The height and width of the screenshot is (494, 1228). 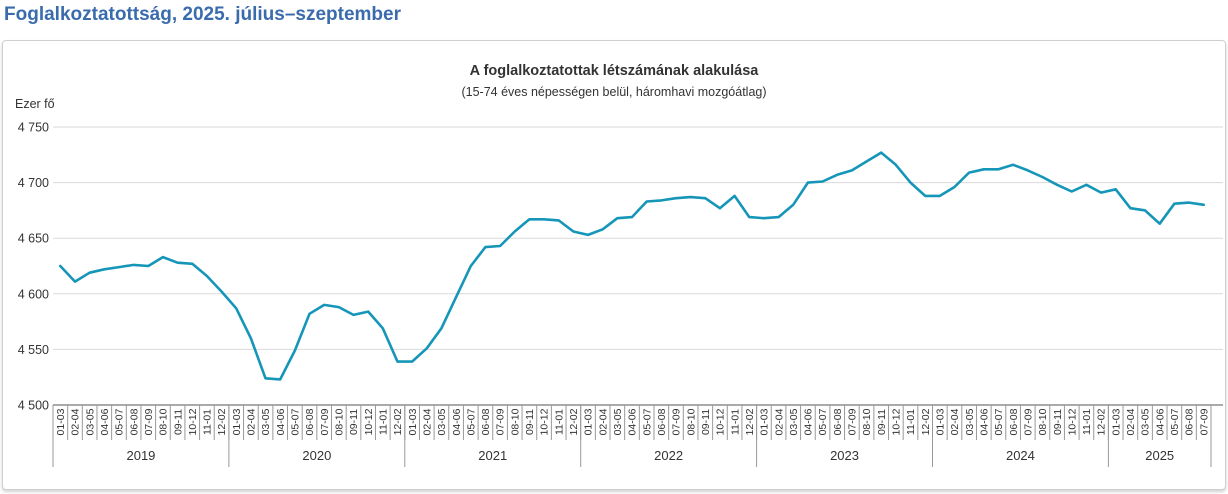 What do you see at coordinates (140, 455) in the screenshot?
I see `year-label: 2019` at bounding box center [140, 455].